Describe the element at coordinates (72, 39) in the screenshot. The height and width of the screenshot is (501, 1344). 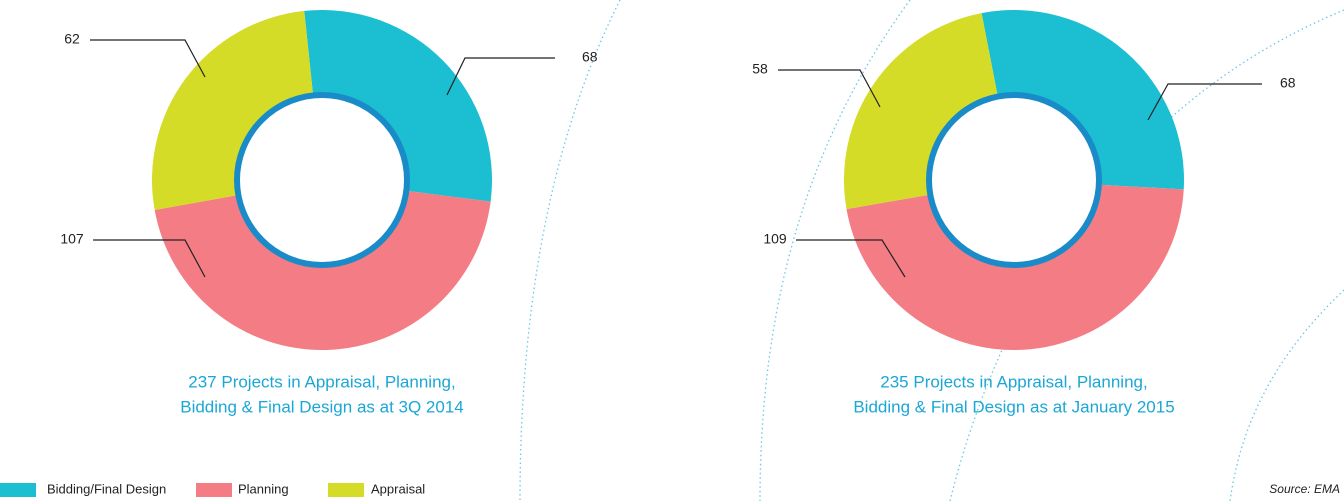
I see `value-label: 62` at that location.